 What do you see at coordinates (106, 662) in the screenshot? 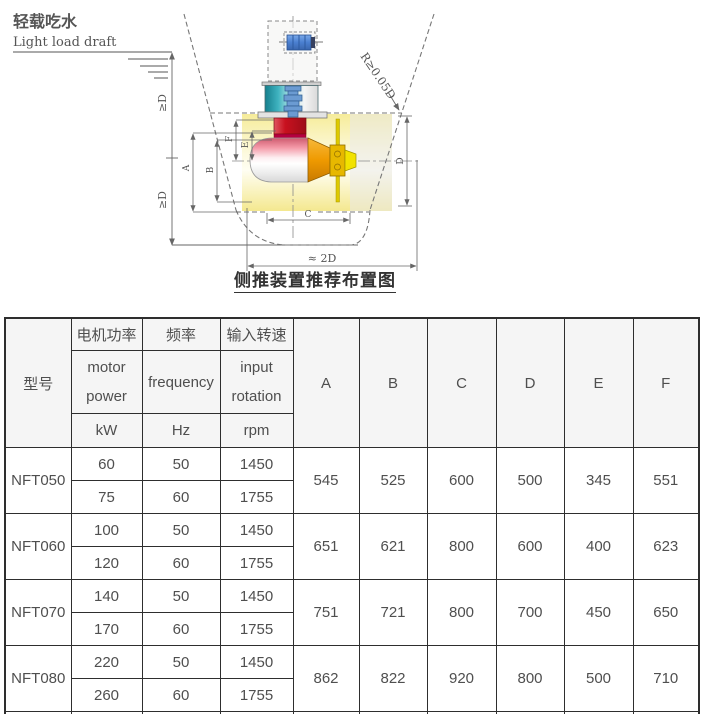
I see `kw-cell: 220` at bounding box center [106, 662].